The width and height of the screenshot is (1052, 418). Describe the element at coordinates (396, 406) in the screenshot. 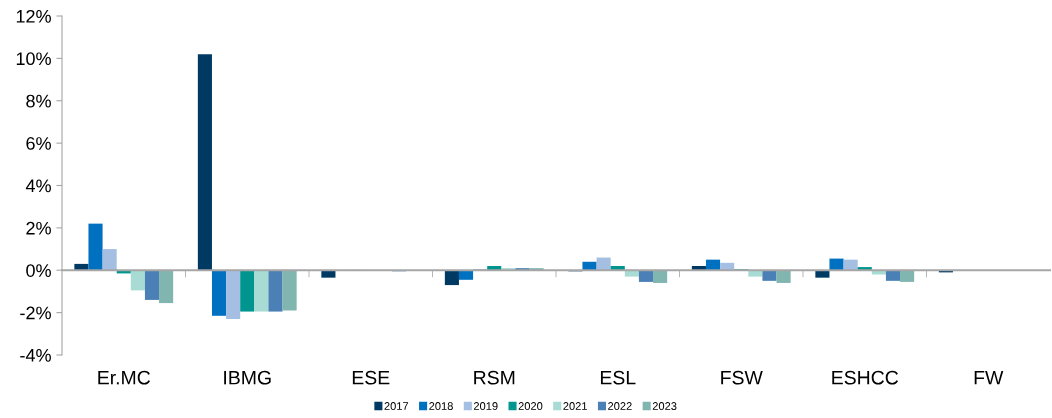

I see `legend-label: 2017` at that location.